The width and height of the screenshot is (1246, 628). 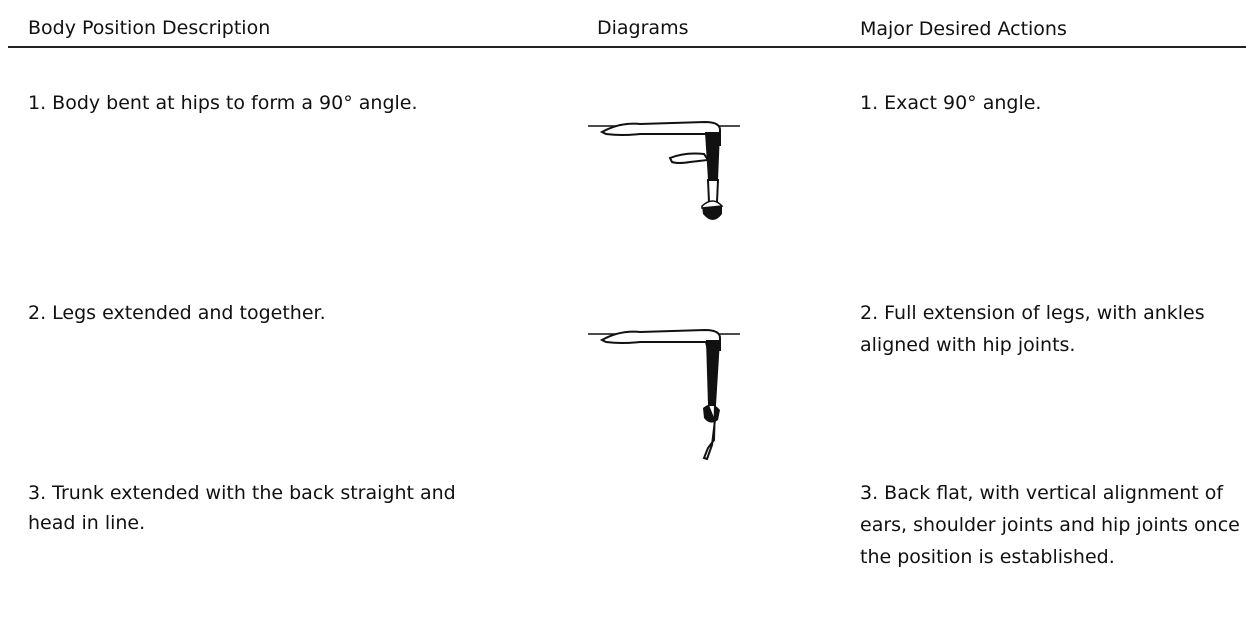 I want to click on column-header: Body Position Description, so click(x=149, y=28).